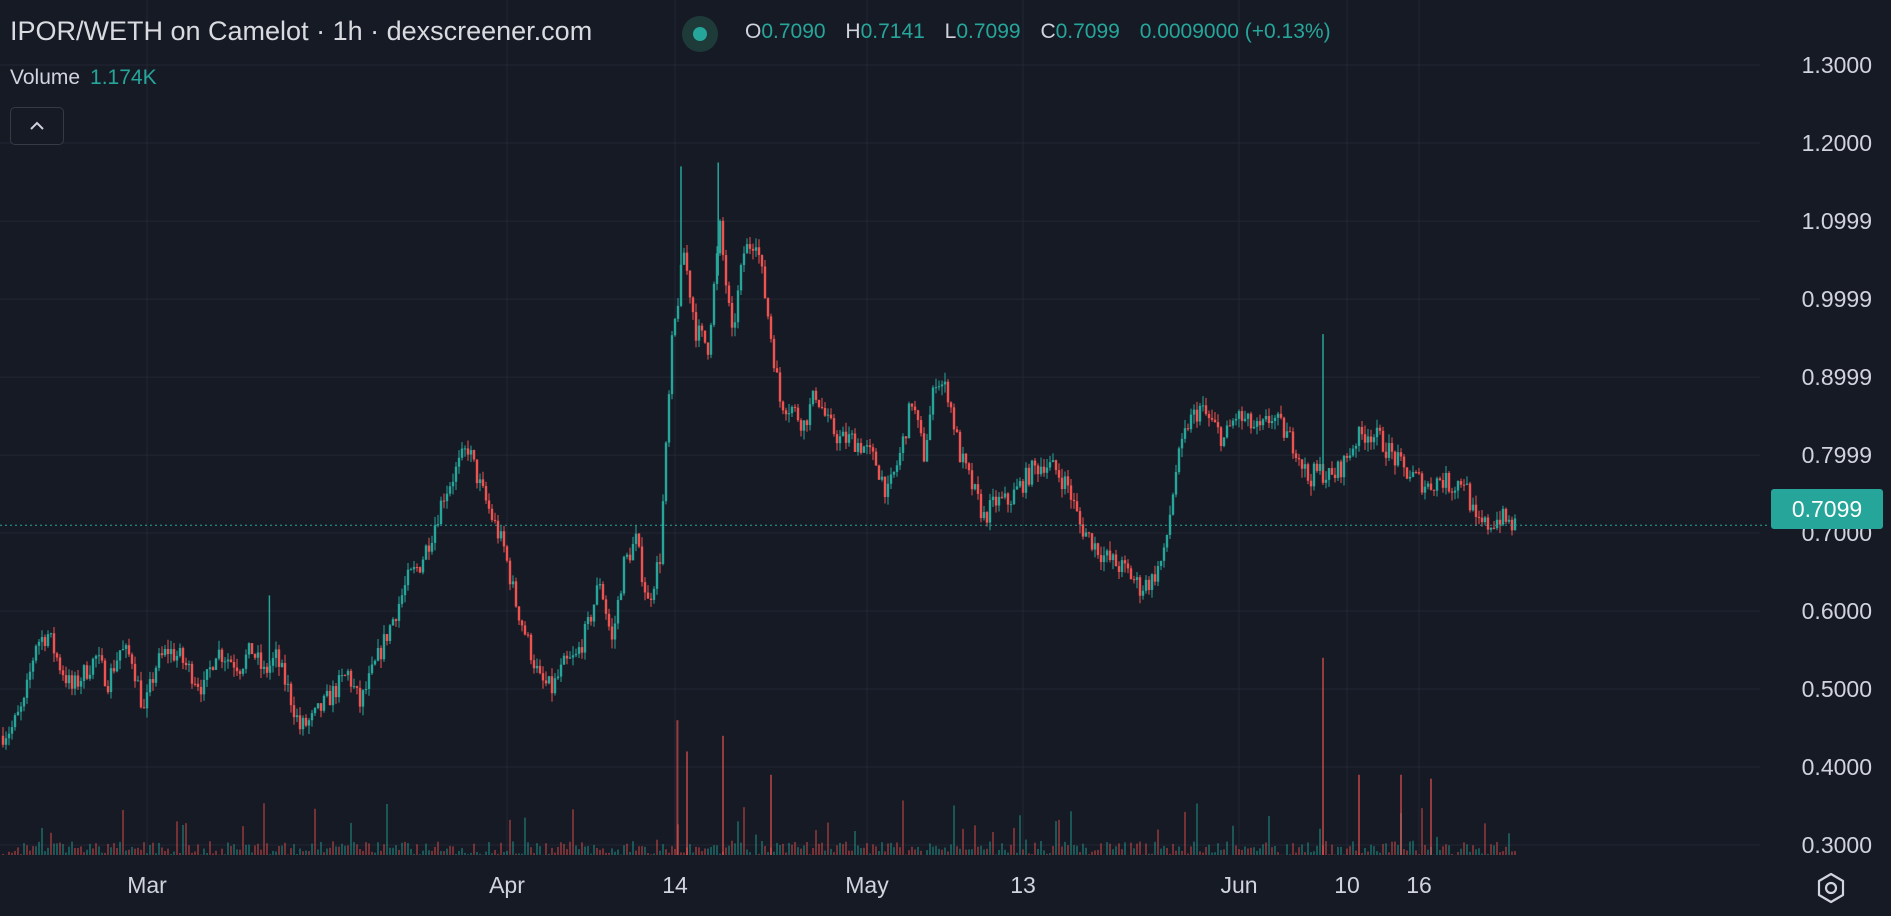 The width and height of the screenshot is (1891, 916). I want to click on gear-icon, so click(1831, 888).